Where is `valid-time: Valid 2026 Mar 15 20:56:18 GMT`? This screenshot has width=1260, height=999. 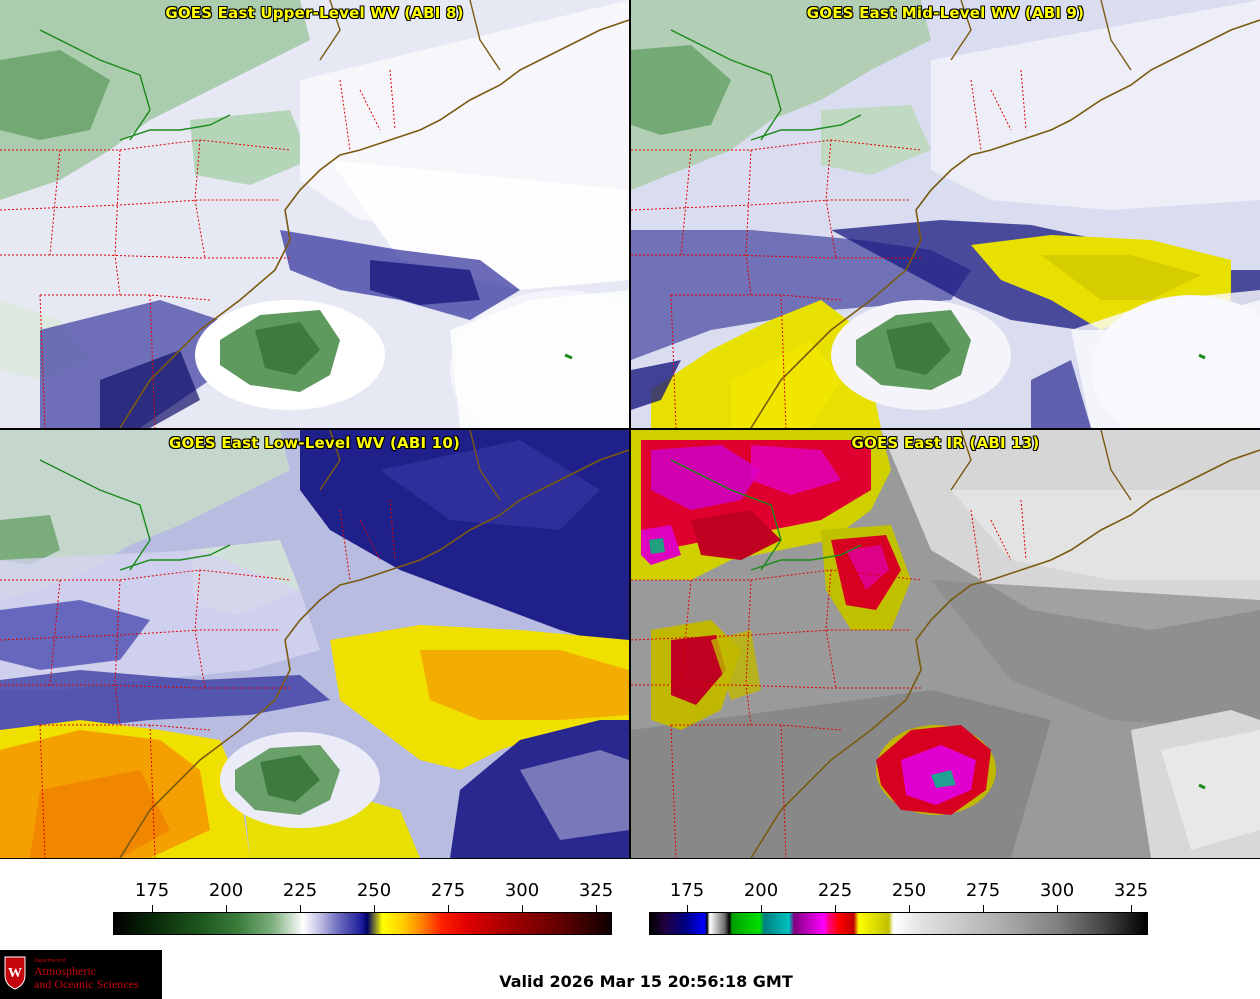
valid-time: Valid 2026 Mar 15 20:56:18 GMT is located at coordinates (646, 981).